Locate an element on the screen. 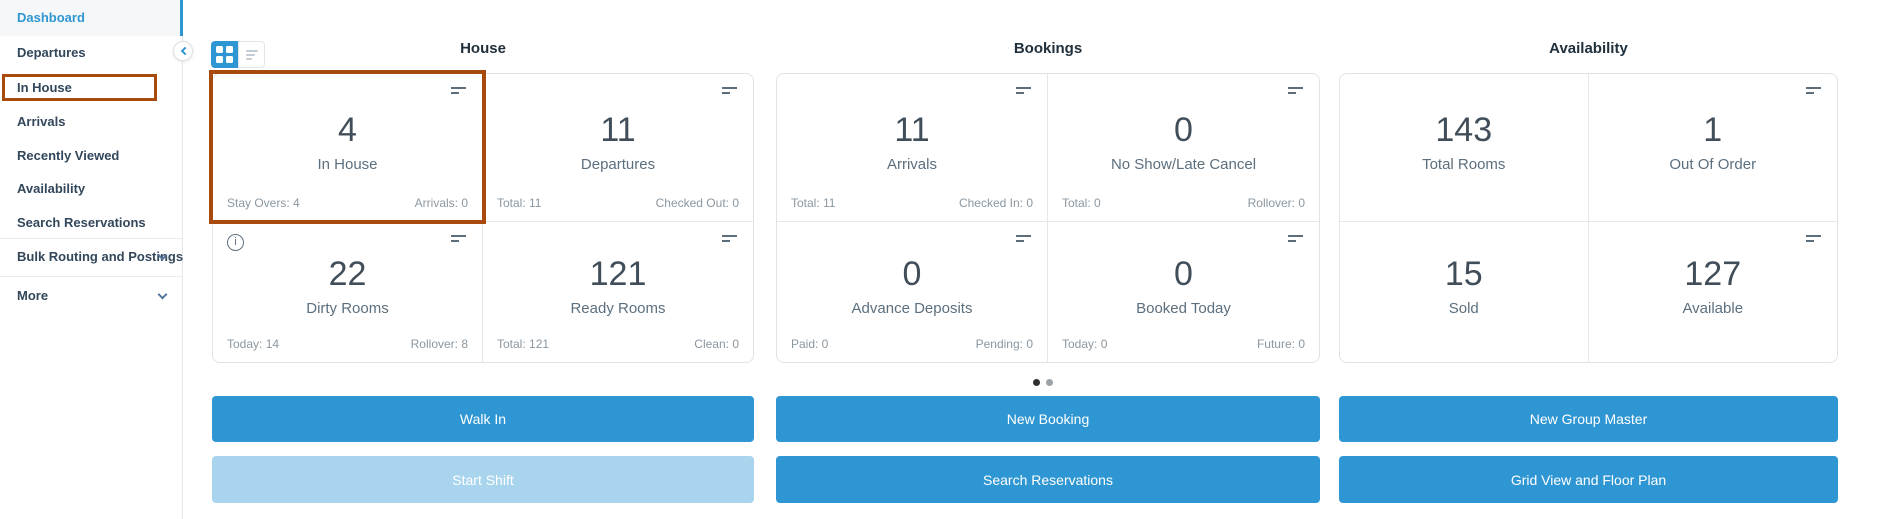  start-shift-button: Start Shift is located at coordinates (483, 479).